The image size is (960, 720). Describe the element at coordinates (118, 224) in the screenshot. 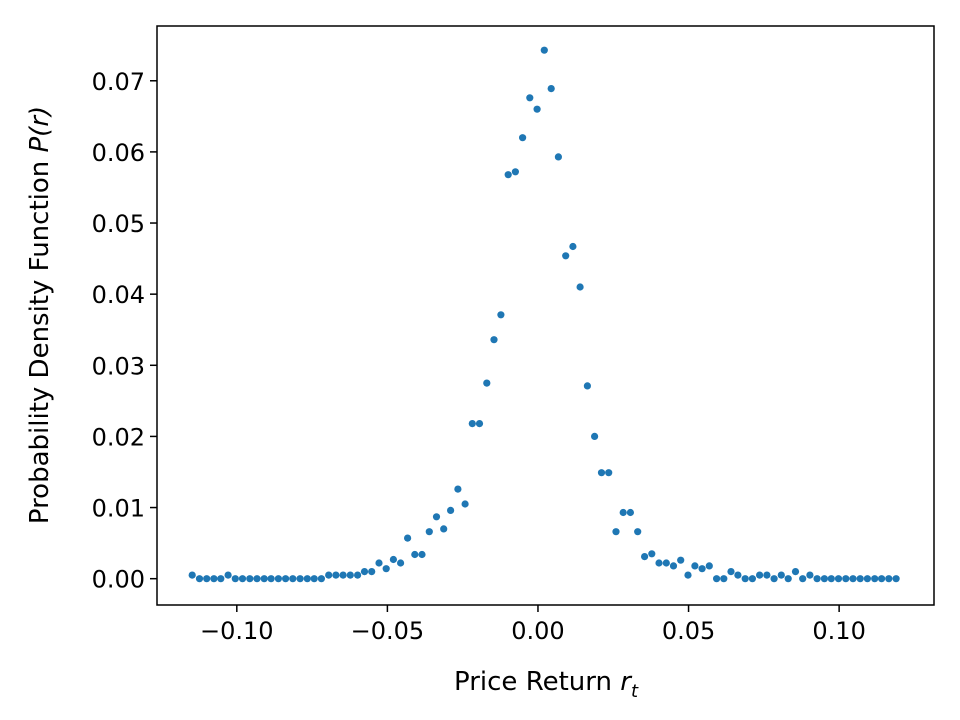

I see `y-tick-label: 0.05` at that location.